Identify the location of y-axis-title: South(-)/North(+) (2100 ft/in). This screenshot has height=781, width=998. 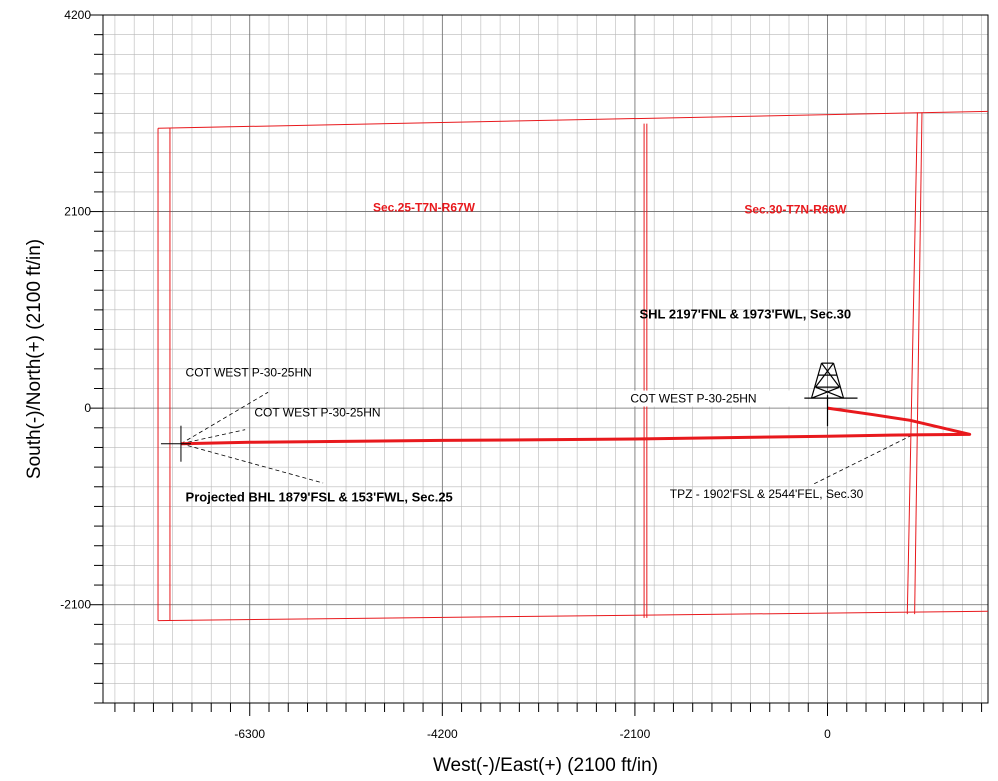
(34, 359).